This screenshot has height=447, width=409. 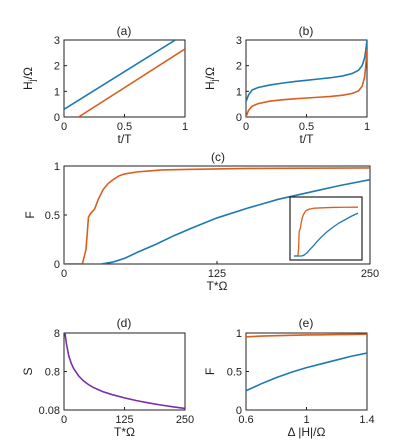 I want to click on panel-a-title: (a), so click(x=124, y=31).